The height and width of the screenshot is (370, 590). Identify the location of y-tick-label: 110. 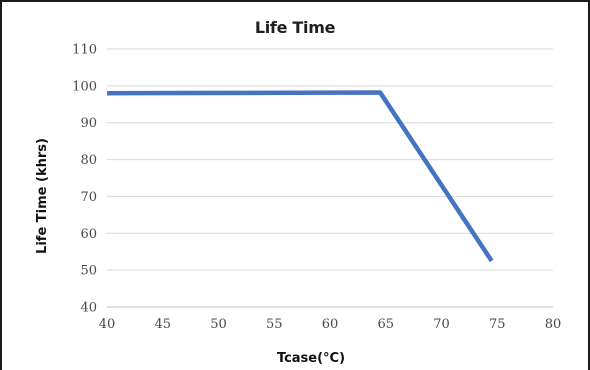
(84, 50).